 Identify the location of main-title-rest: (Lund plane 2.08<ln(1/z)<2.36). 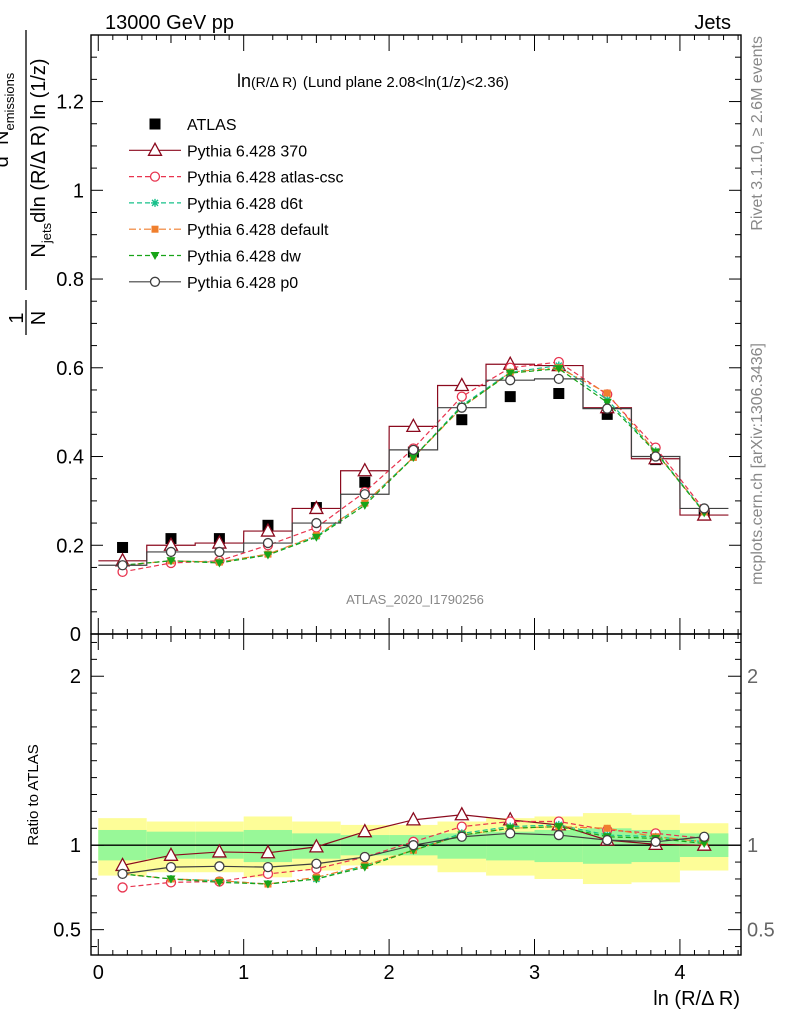
(406, 82).